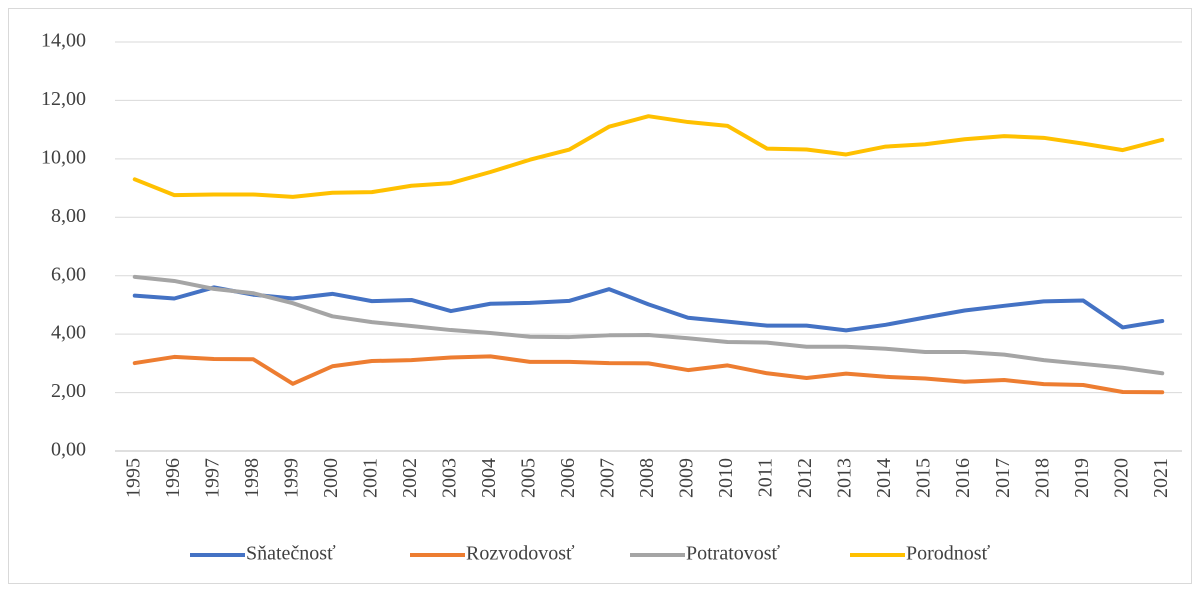 The image size is (1200, 592). I want to click on y-tick-label: 14,00, so click(63, 41).